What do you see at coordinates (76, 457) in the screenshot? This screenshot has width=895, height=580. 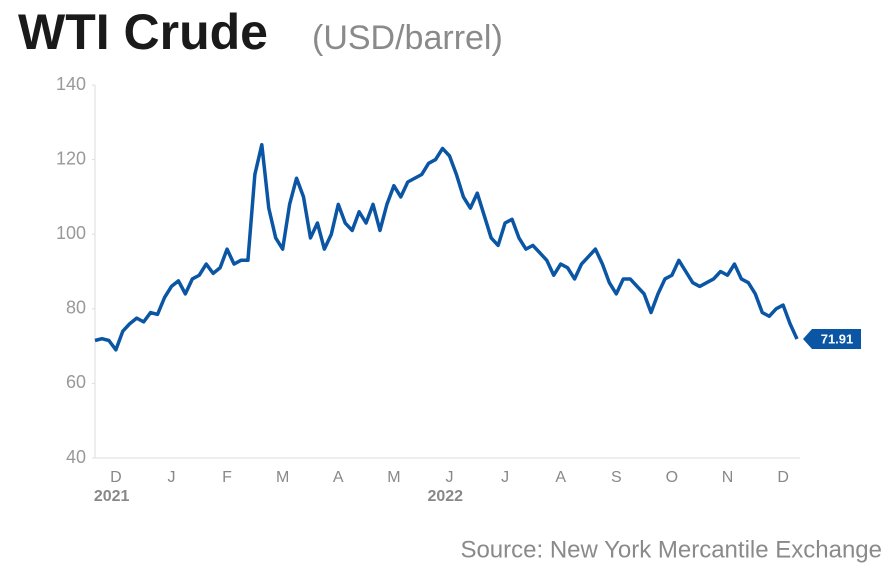 I see `y-tick-label: 40` at bounding box center [76, 457].